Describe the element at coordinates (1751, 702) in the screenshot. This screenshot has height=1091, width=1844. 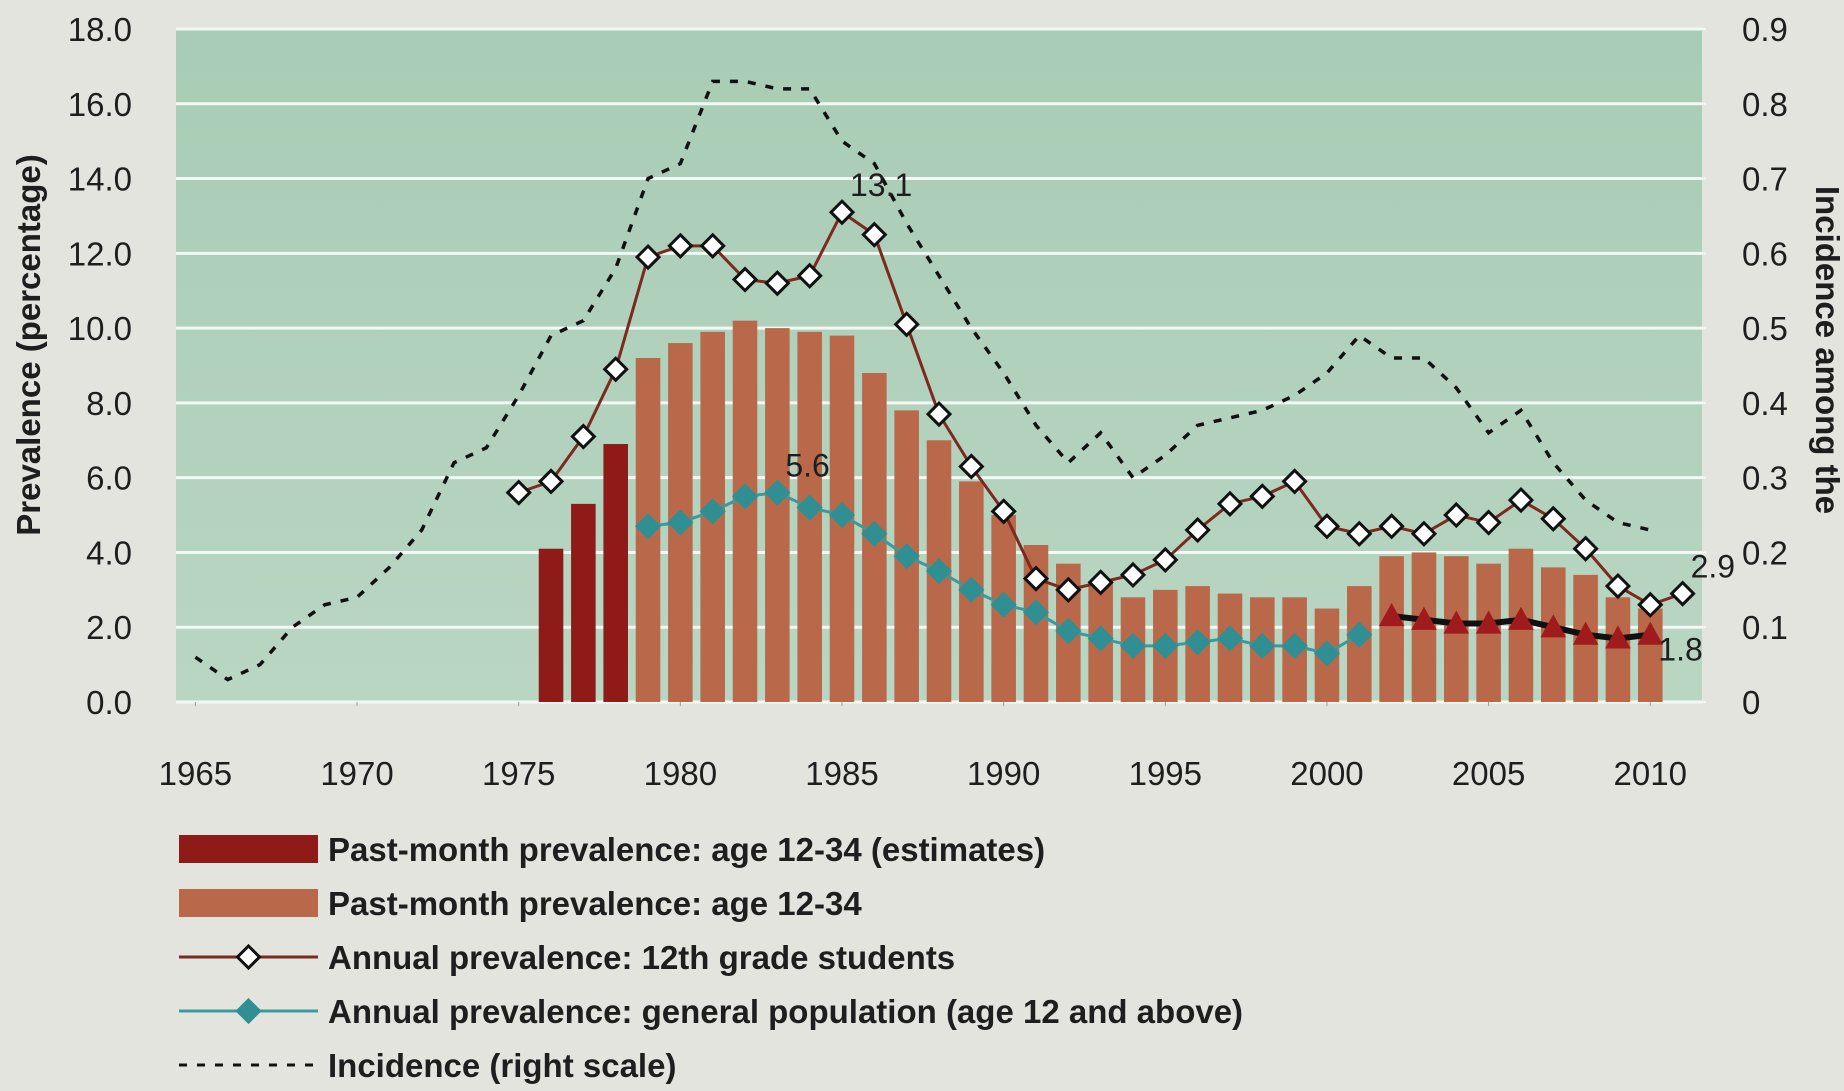
I see `y2-tick-label: 0` at that location.